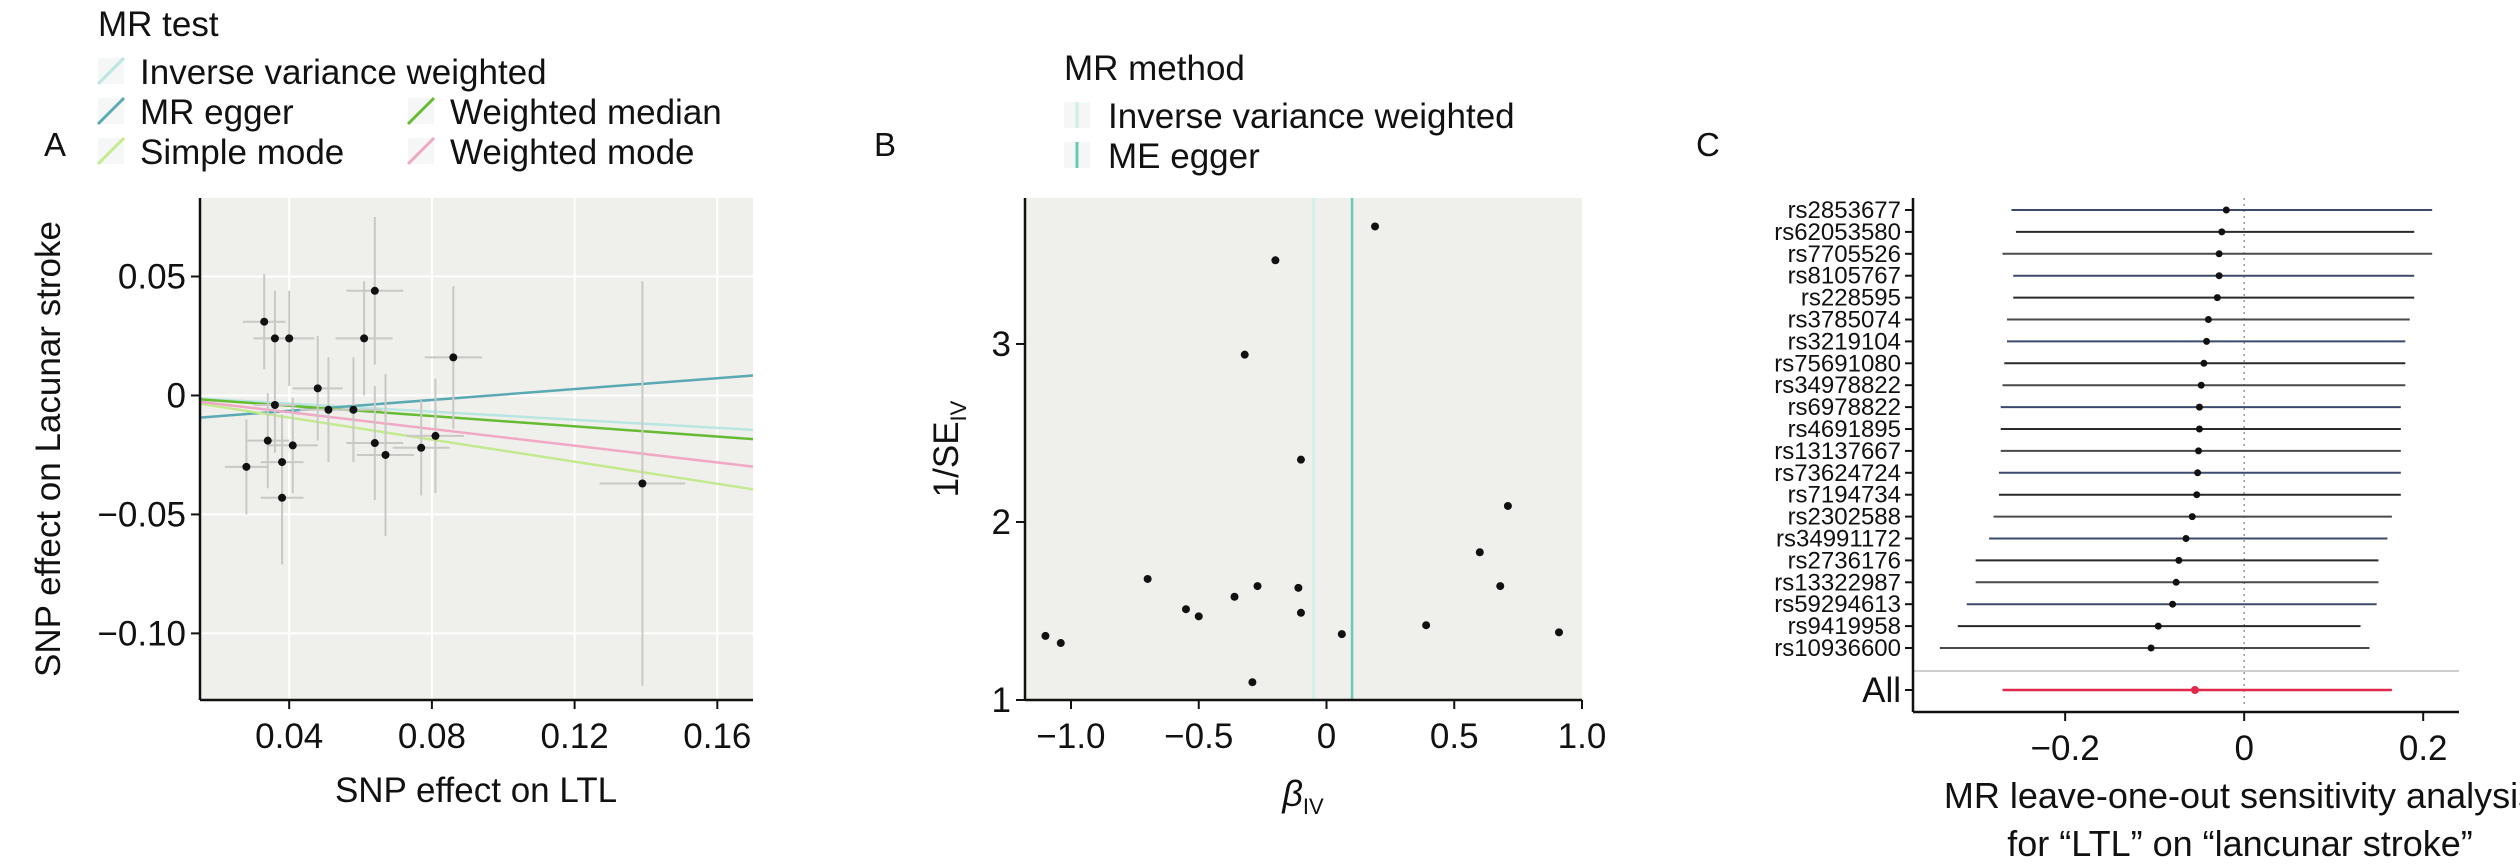 The image size is (2520, 866). I want to click on plot-c-row-label: rs13137667, so click(1837, 451).